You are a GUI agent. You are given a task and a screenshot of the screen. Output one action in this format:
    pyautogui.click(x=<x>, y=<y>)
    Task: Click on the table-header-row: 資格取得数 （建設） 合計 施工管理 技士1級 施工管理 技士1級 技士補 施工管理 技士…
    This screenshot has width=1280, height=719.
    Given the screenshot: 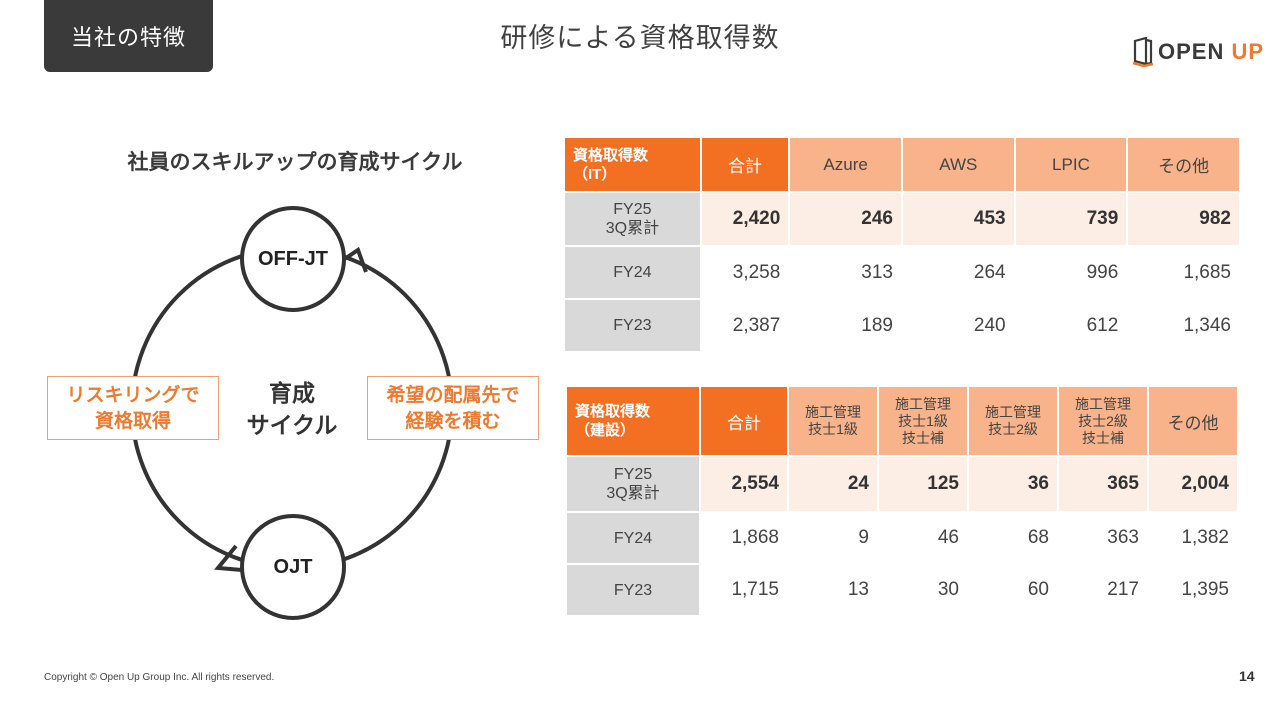 What is the action you would take?
    pyautogui.click(x=902, y=421)
    